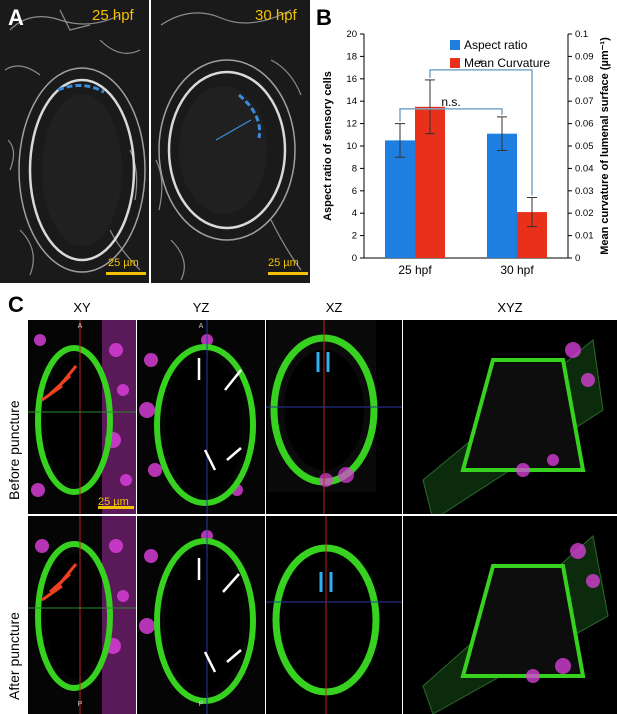 Image resolution: width=617 pixels, height=714 pixels. Describe the element at coordinates (450, 102) in the screenshot. I see `ns-label: n.s.` at that location.